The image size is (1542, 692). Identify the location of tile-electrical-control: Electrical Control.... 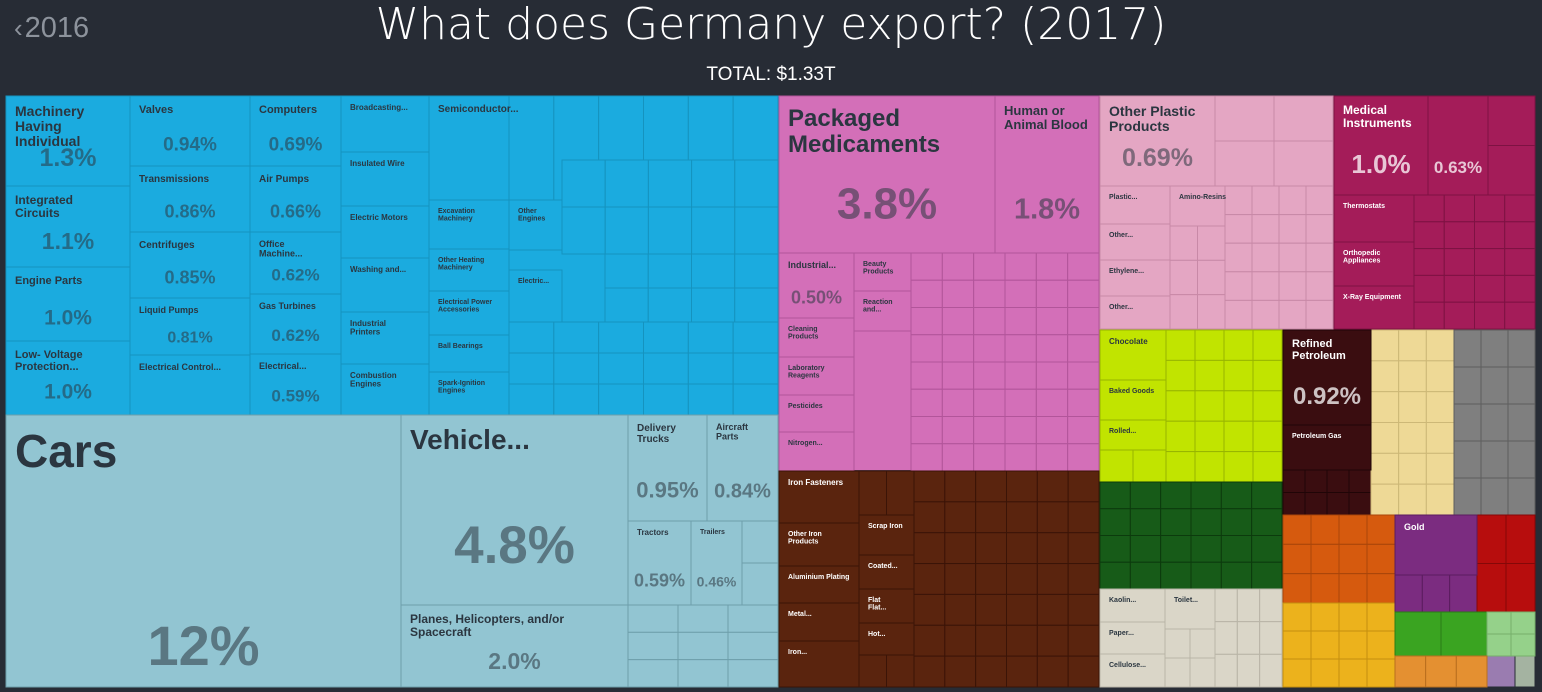
(190, 385).